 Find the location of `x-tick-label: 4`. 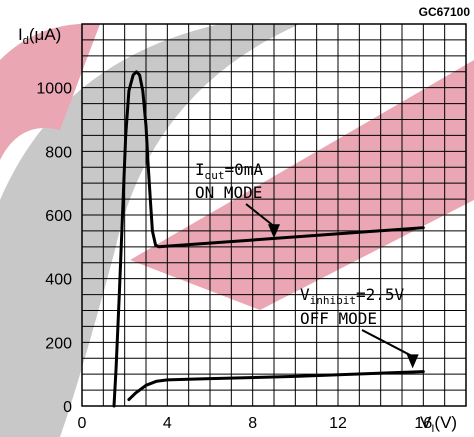

x-tick-label: 4 is located at coordinates (167, 423).